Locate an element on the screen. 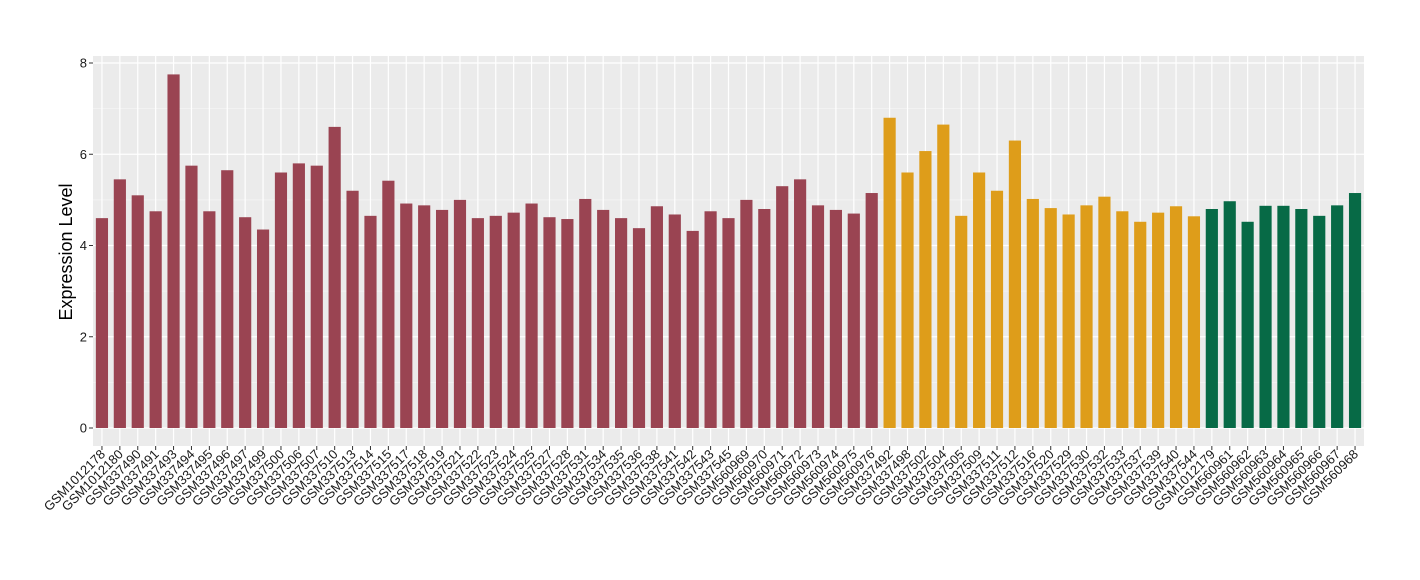 The height and width of the screenshot is (580, 1420). bar-GSM337532 is located at coordinates (1104, 312).